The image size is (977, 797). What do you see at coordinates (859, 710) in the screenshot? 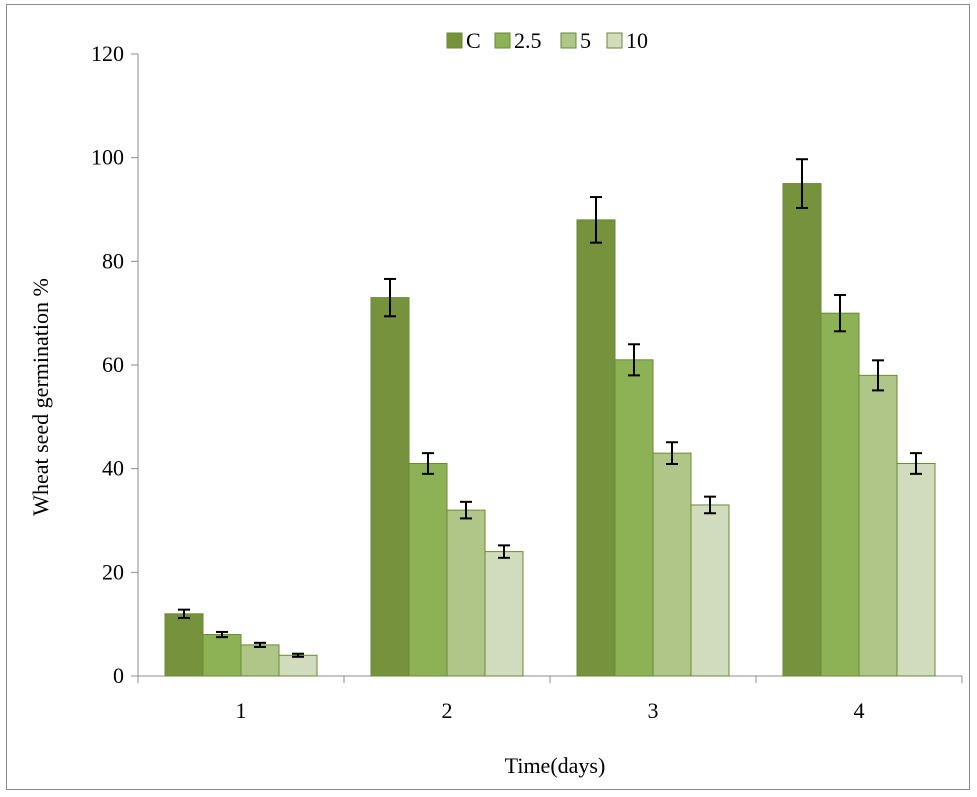
I see `x-tick-label: 4` at bounding box center [859, 710].